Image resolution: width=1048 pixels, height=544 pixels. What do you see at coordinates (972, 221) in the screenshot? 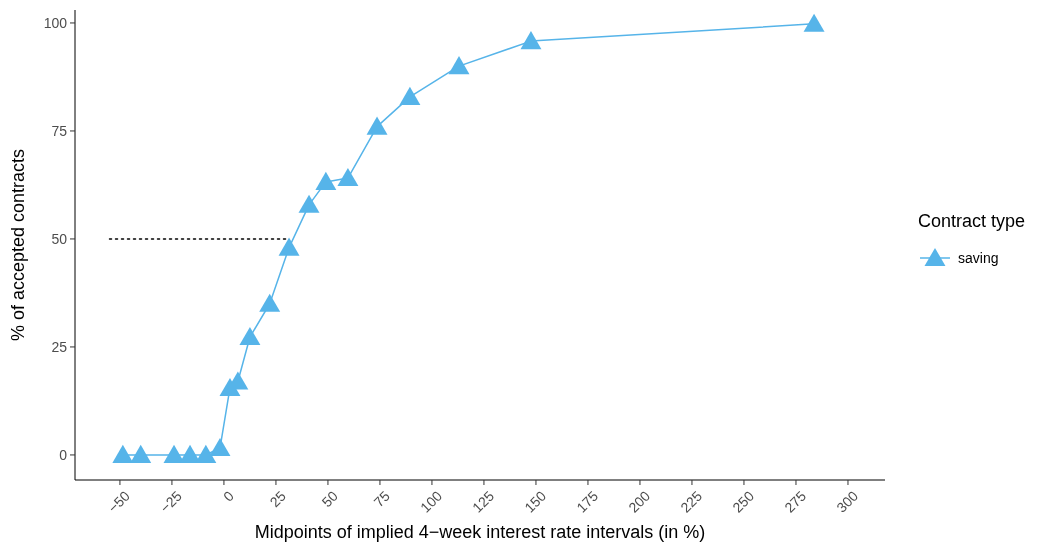
I see `legend-title: Contract type` at bounding box center [972, 221].